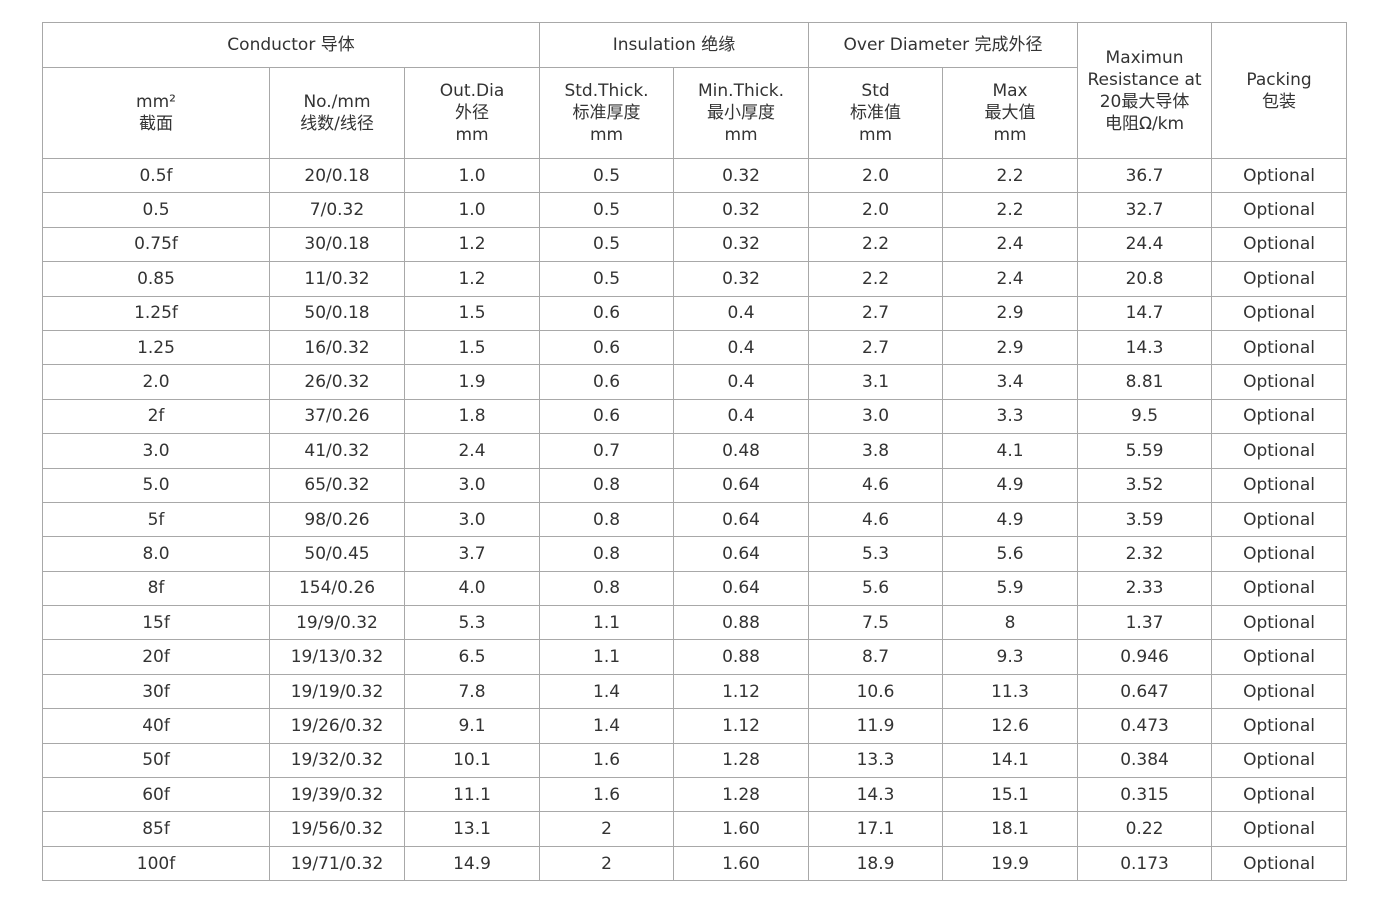  I want to click on cell-od-max: 19.9, so click(1010, 863).